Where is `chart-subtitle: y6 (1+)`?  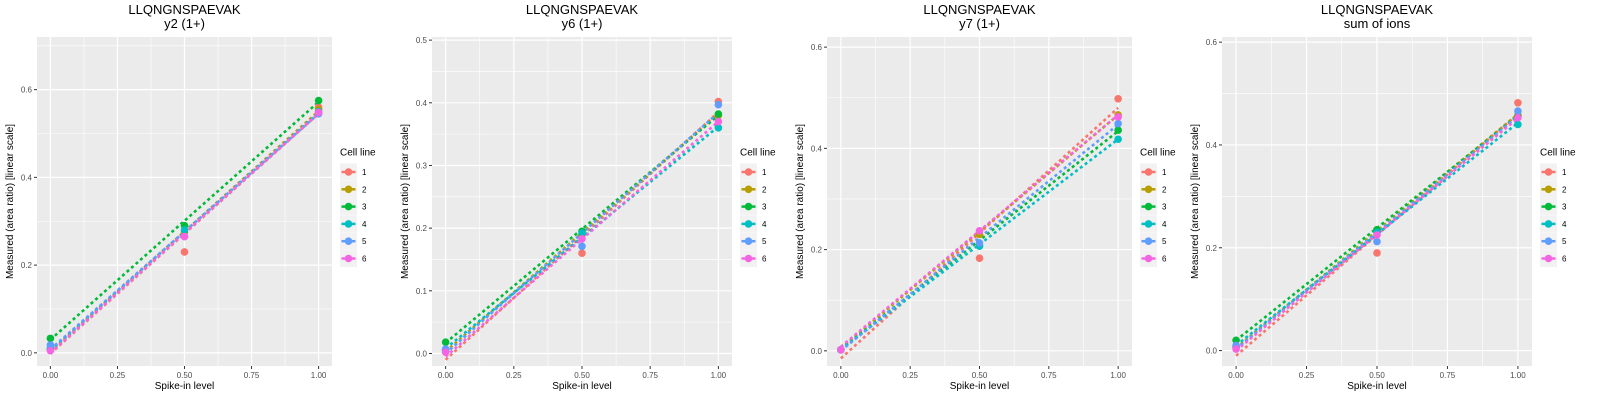 chart-subtitle: y6 (1+) is located at coordinates (582, 23).